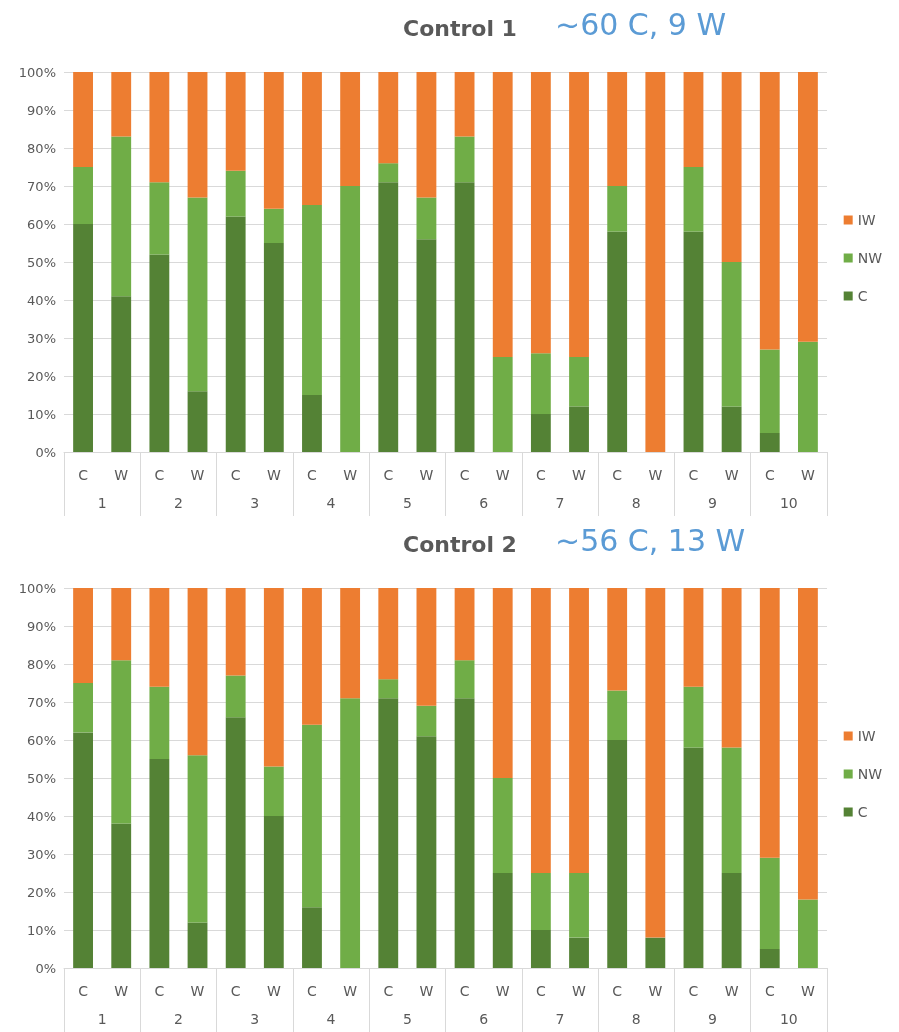 Image resolution: width=899 pixels, height=1032 pixels. What do you see at coordinates (862, 812) in the screenshot?
I see `legend-label: C` at bounding box center [862, 812].